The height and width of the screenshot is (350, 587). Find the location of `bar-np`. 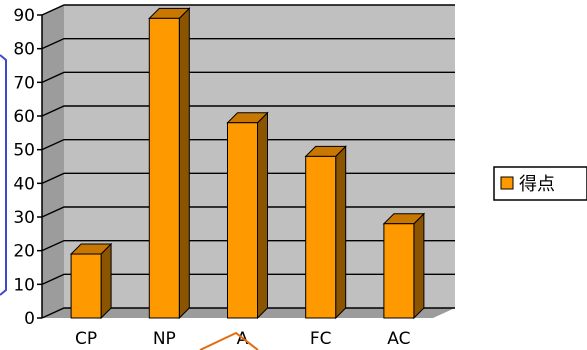

bar-np is located at coordinates (169, 163).